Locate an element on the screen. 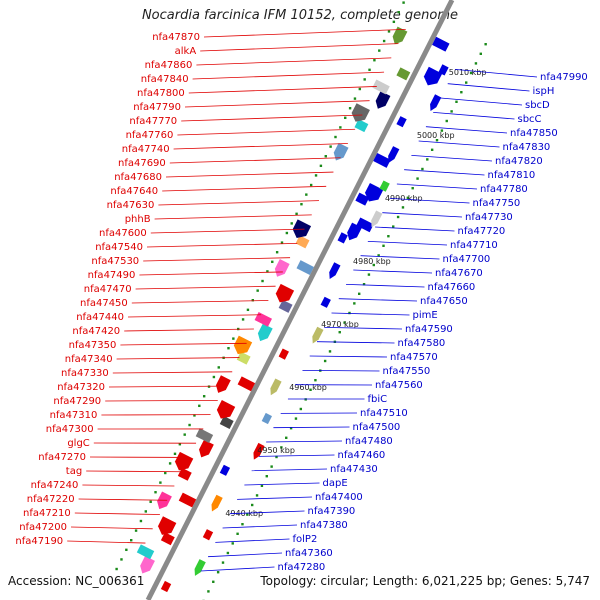  gene-label-right: nfa47550 is located at coordinates (407, 371).